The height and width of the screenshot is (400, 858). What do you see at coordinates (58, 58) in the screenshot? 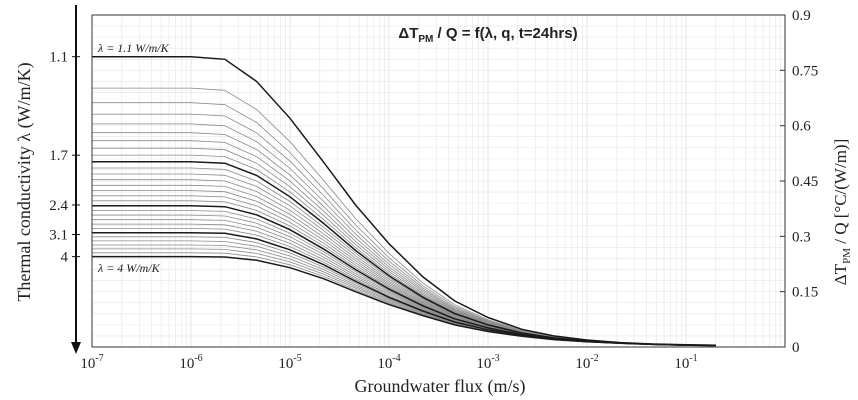
I see `left-tick-label: 1.1` at bounding box center [58, 58].